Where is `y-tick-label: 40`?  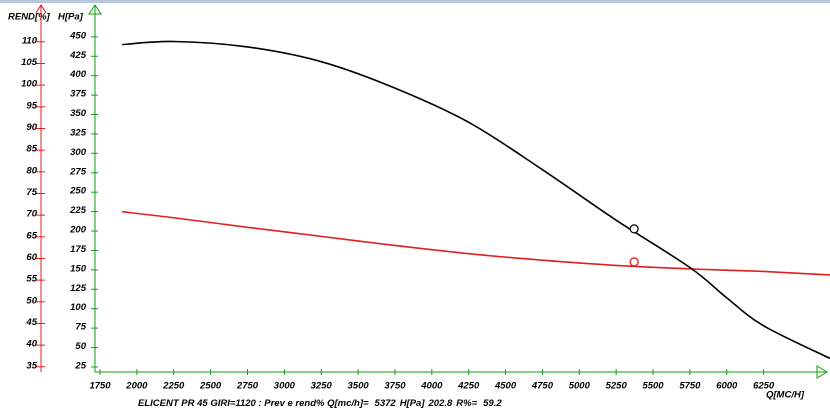 y-tick-label: 40 is located at coordinates (31, 344).